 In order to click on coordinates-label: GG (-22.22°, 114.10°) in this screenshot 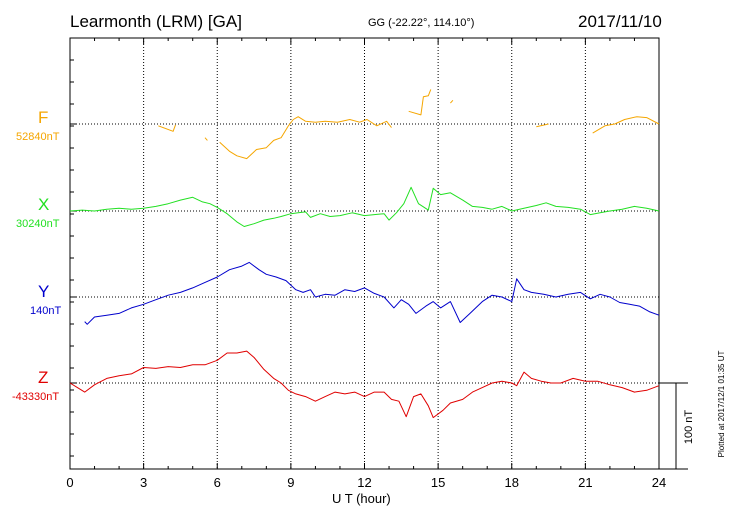, I will do `click(421, 23)`.